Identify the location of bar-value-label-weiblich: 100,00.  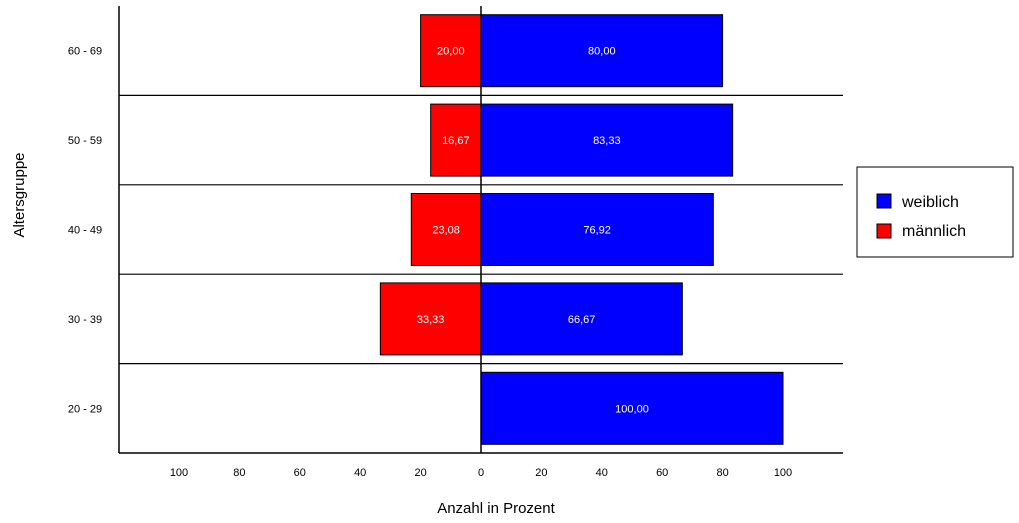
(632, 409).